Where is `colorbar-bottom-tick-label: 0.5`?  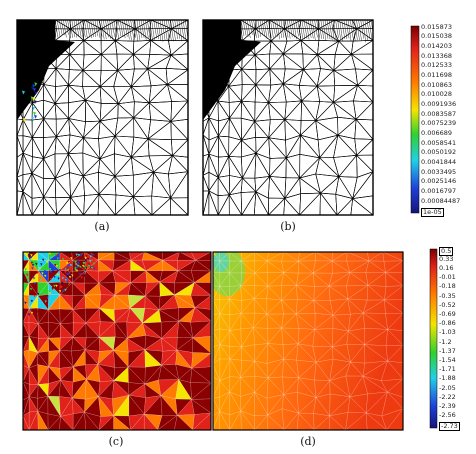 colorbar-bottom-tick-label: 0.5 is located at coordinates (446, 251).